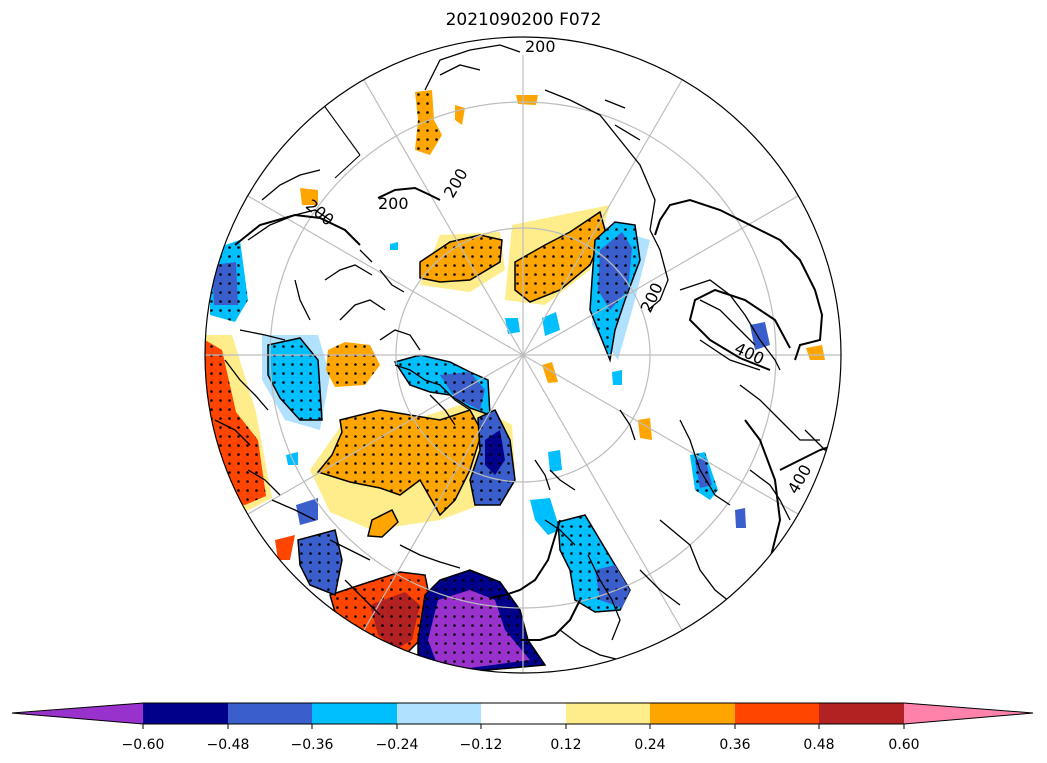  What do you see at coordinates (968, 713) in the screenshot?
I see `colorbar-extend-high` at bounding box center [968, 713].